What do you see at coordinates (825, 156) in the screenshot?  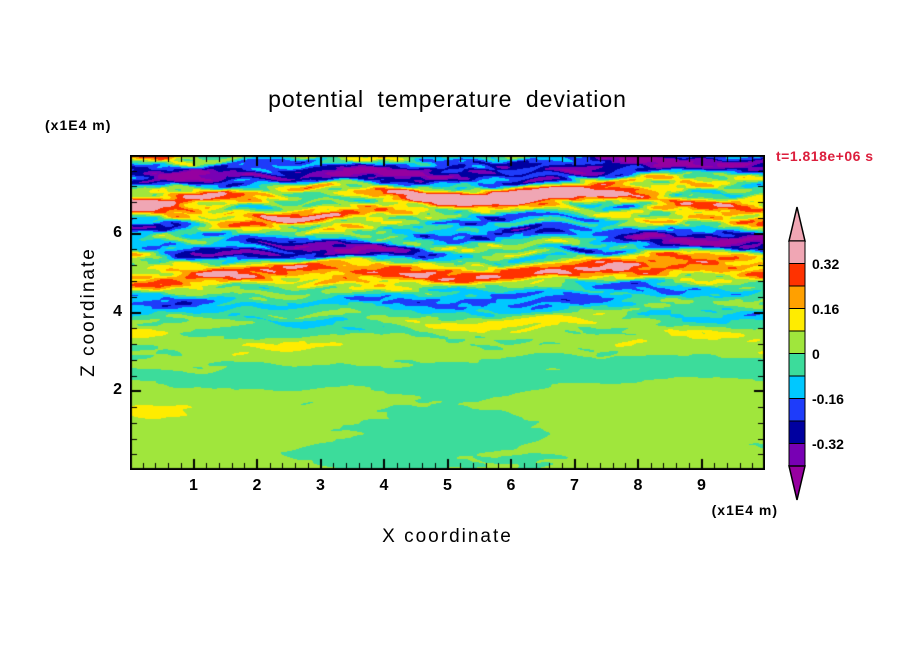 I see `time-annotation: t=1.818e+06 s` at bounding box center [825, 156].